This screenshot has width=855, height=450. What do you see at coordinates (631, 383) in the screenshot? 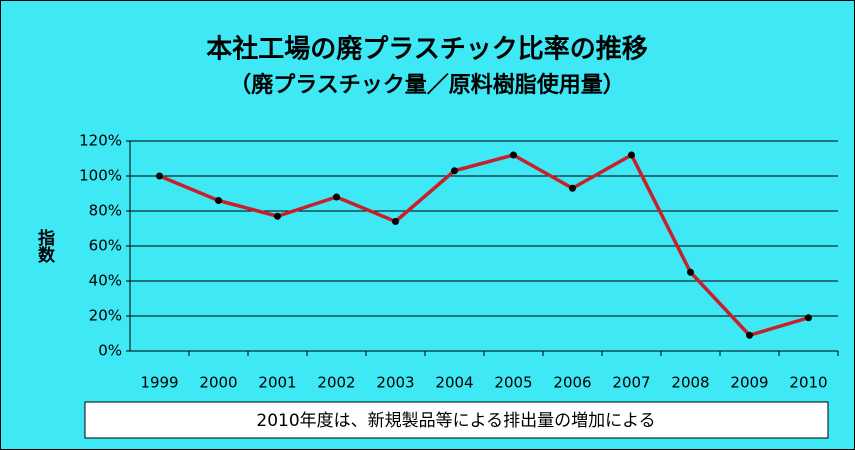
I see `x-tick-label: 2007` at bounding box center [631, 383].